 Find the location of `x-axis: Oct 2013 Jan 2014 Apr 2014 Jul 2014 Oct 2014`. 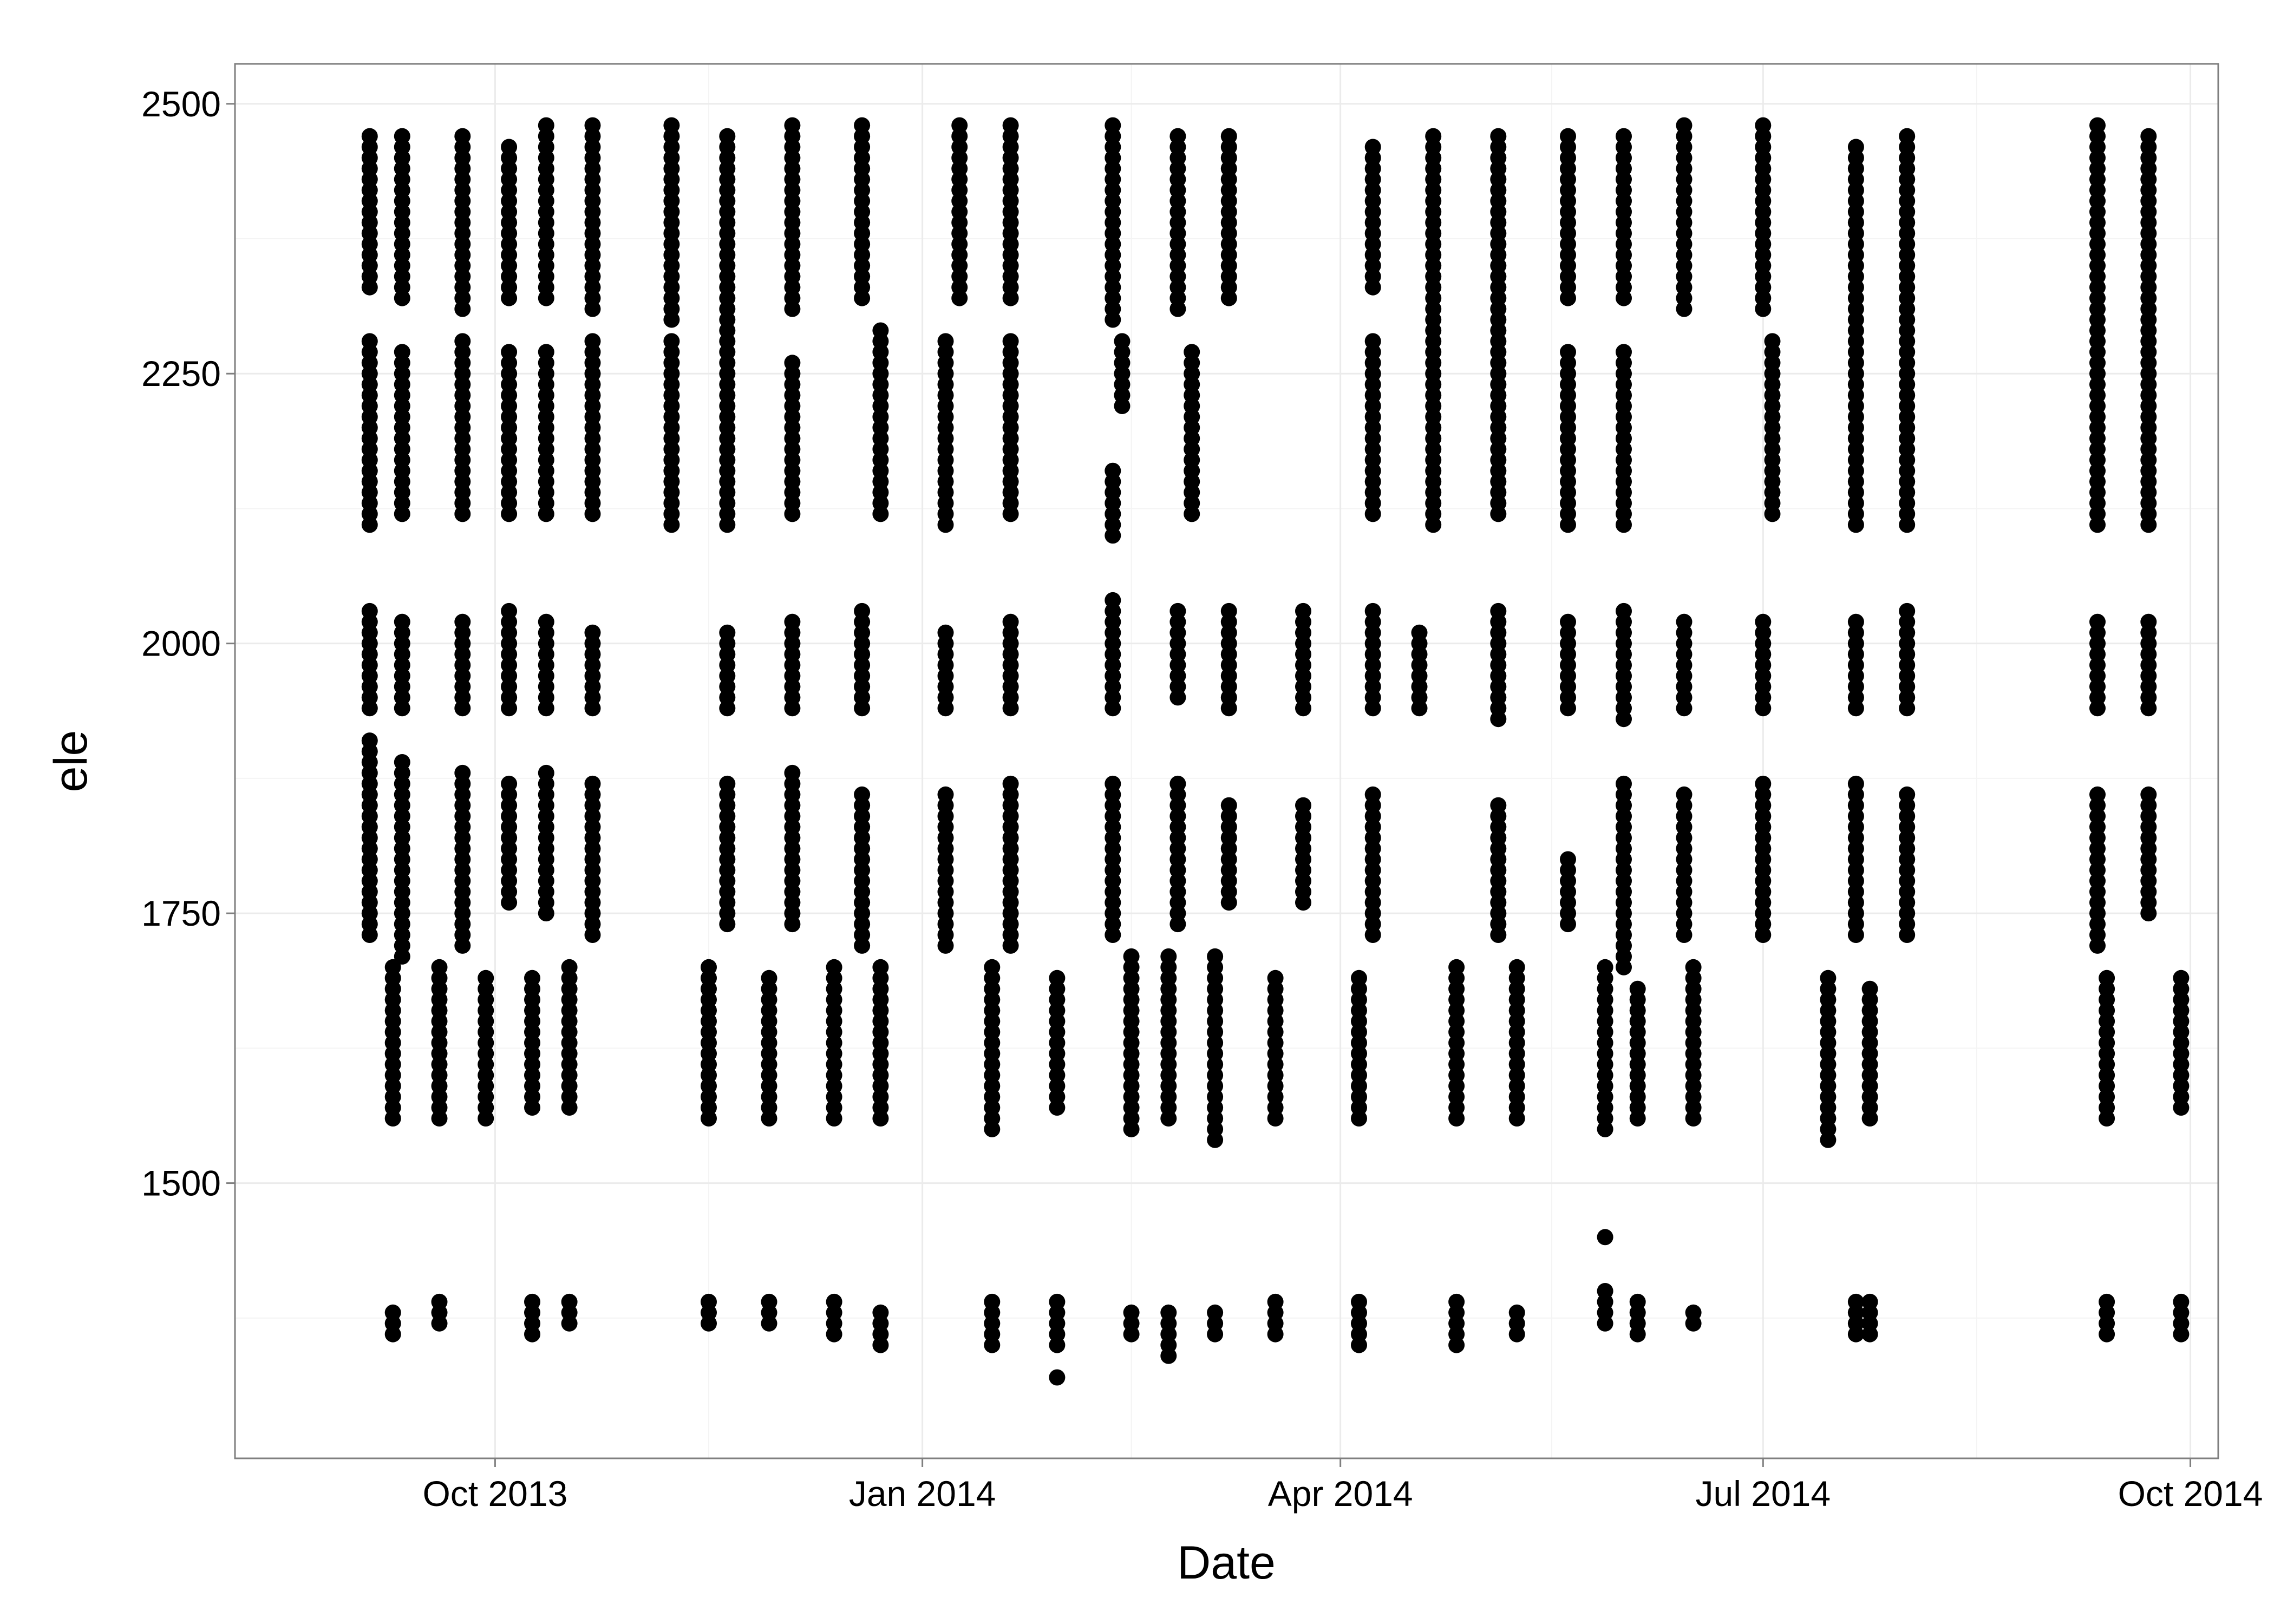

x-axis: Oct 2013 Jan 2014 Apr 2014 Jul 2014 Oct 2014 is located at coordinates (1343, 1486).